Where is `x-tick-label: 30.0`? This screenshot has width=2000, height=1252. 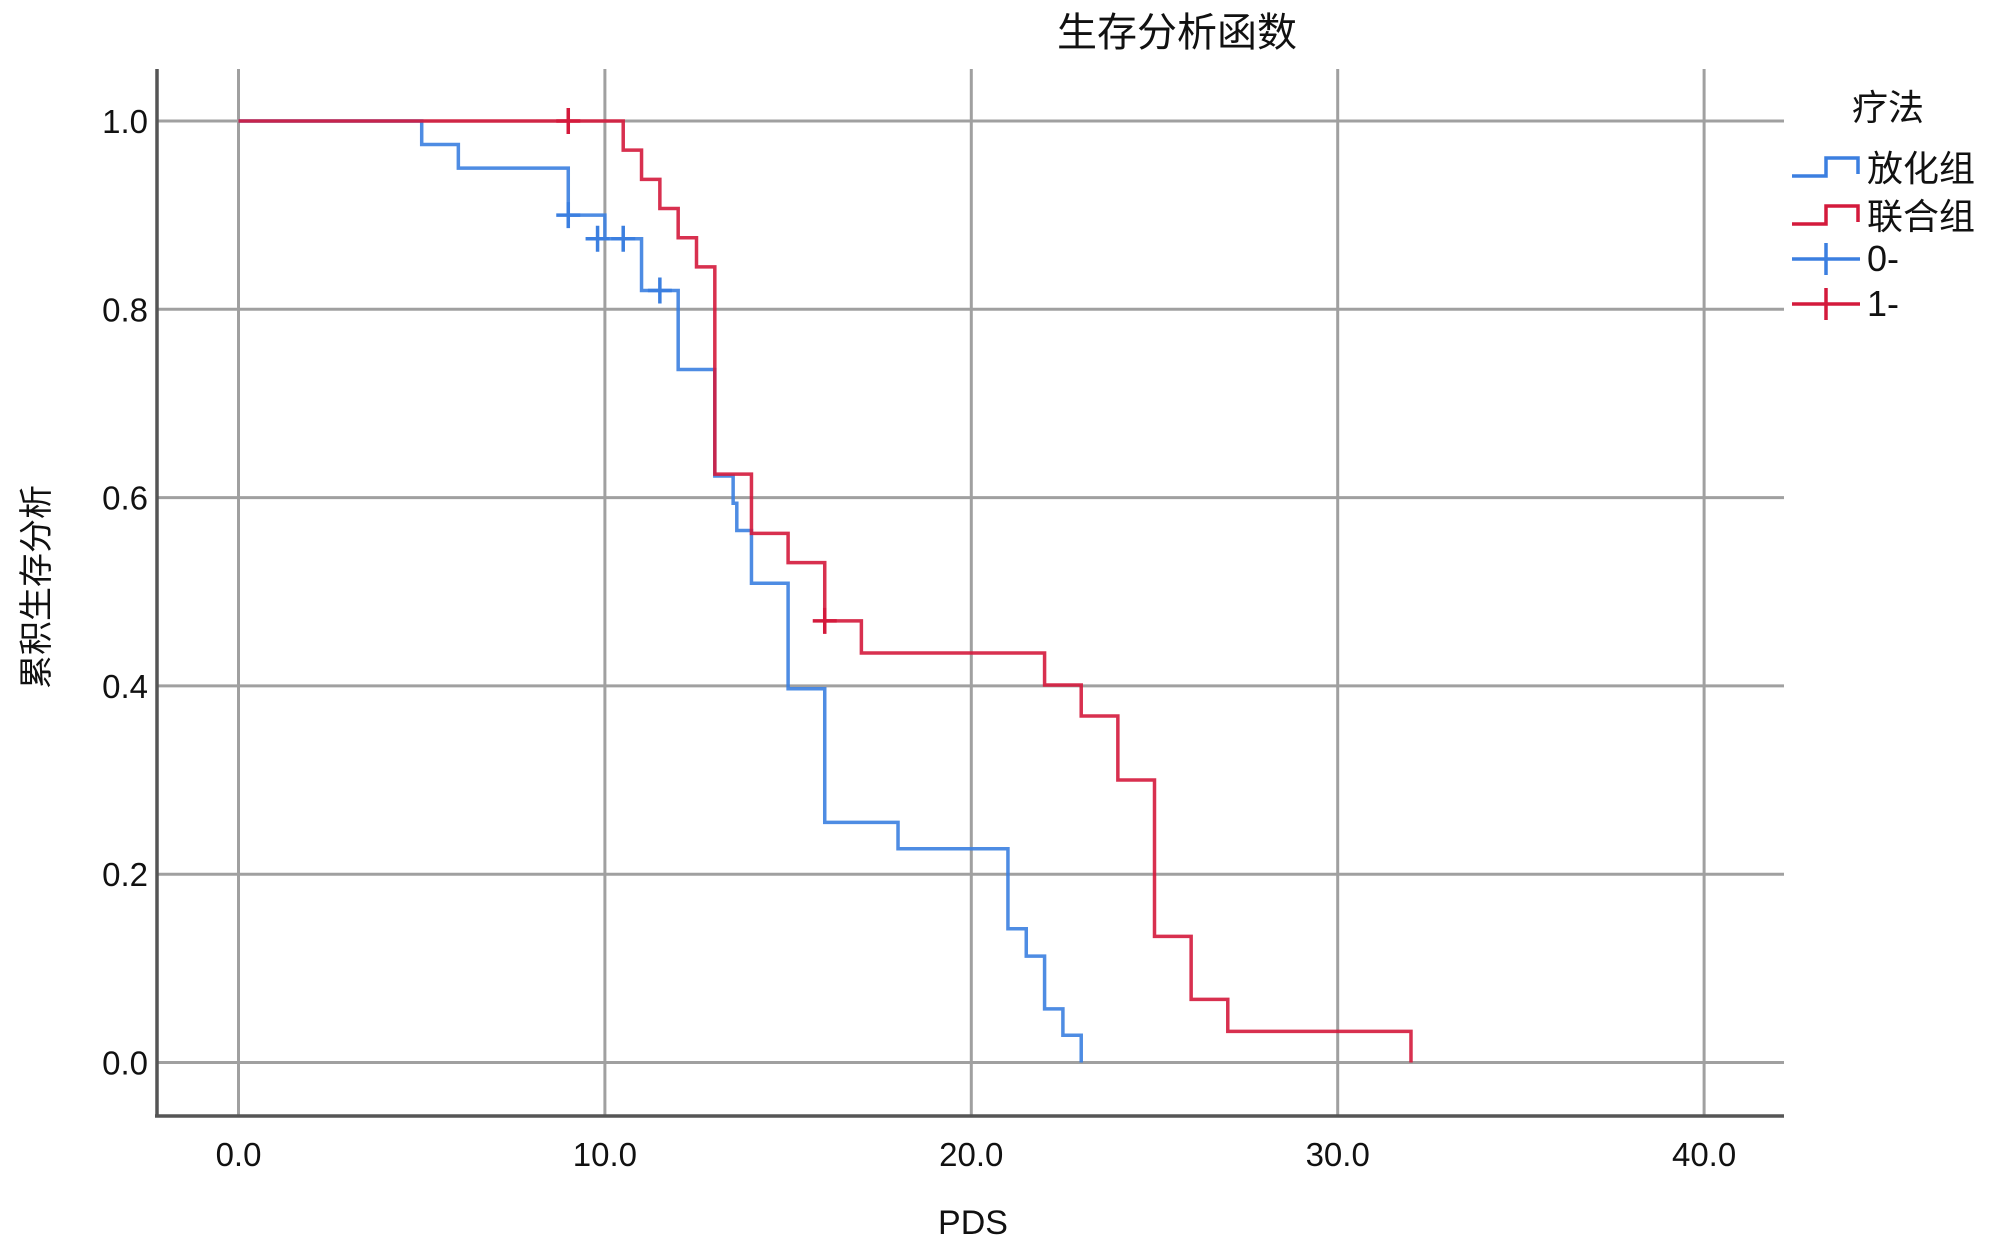 x-tick-label: 30.0 is located at coordinates (1338, 1154).